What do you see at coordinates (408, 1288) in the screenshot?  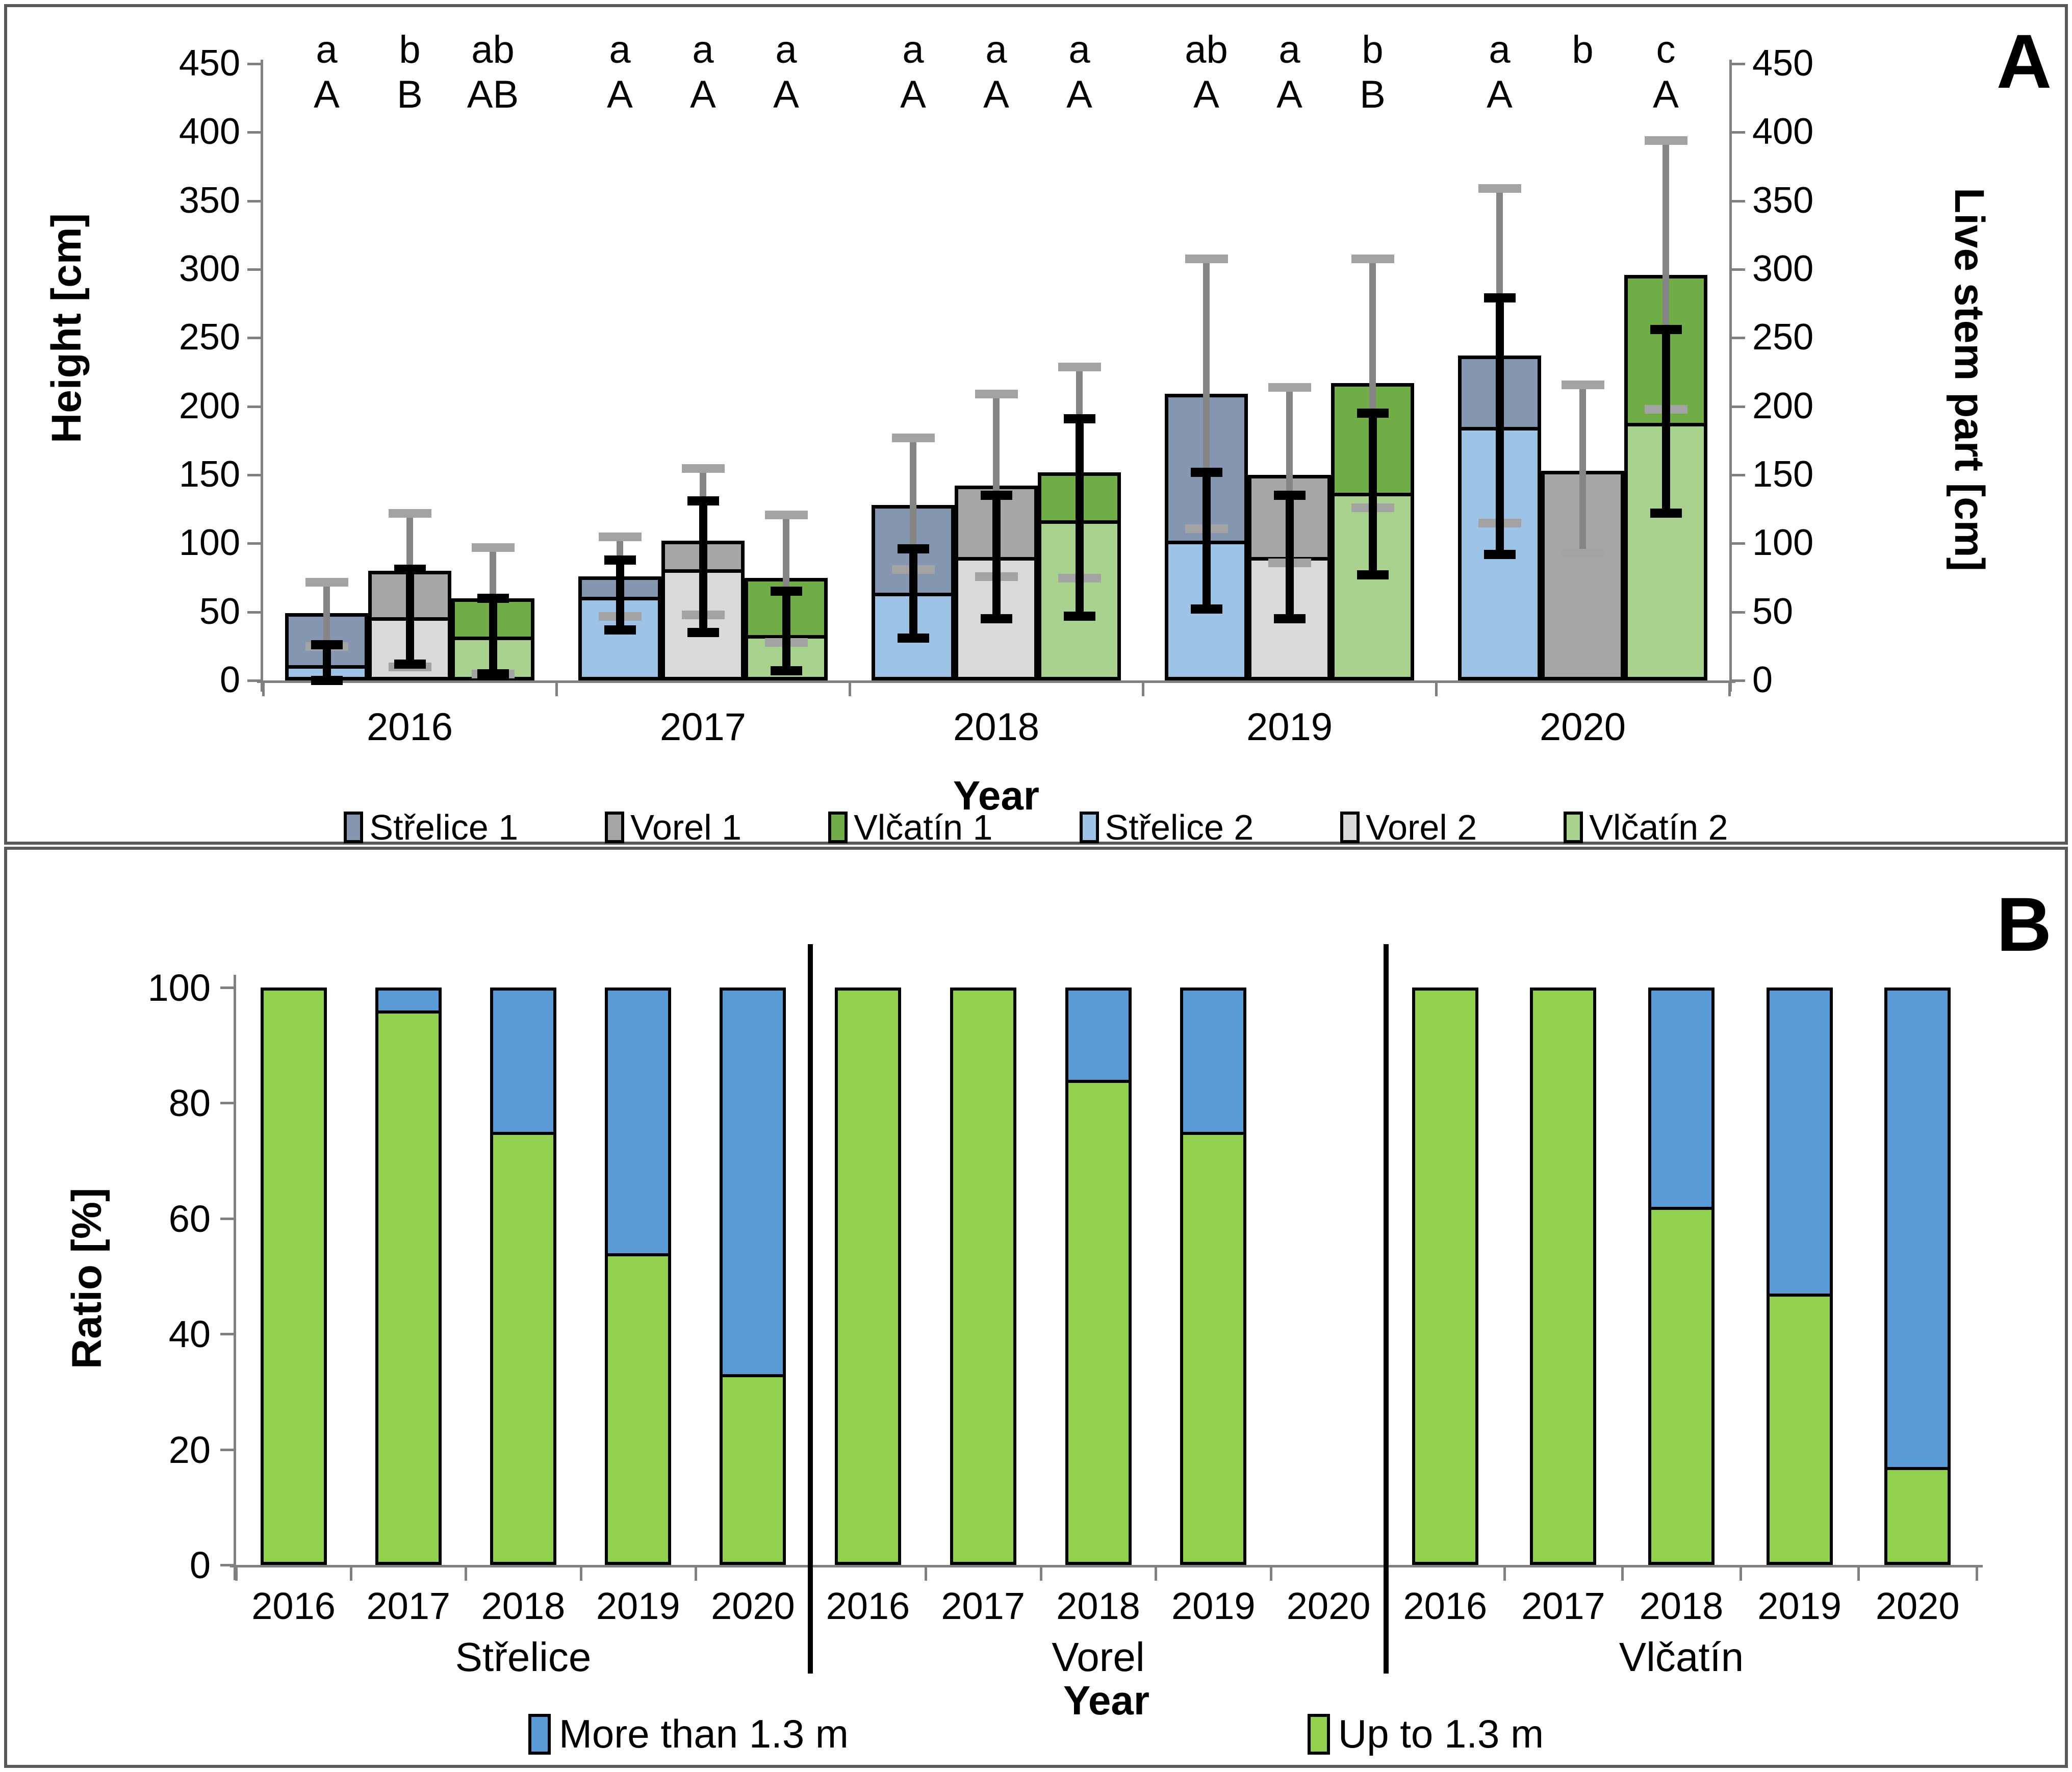 I see `bar-up-to-Střelice-2017` at bounding box center [408, 1288].